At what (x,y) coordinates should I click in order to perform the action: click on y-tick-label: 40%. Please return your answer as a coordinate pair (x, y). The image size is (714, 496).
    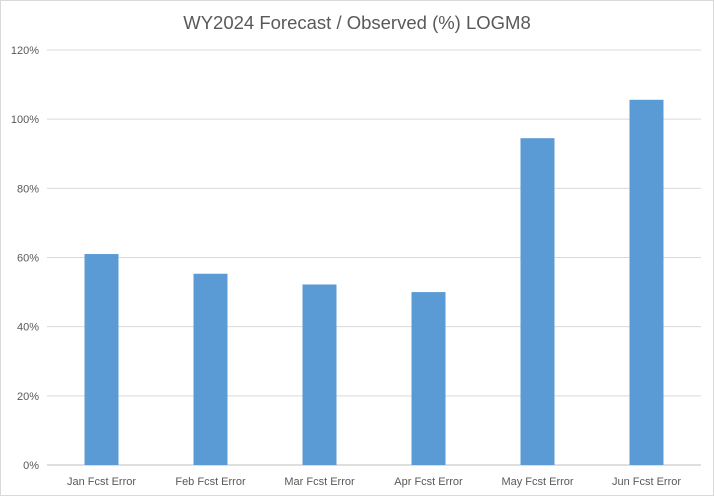
    Looking at the image, I should click on (28, 328).